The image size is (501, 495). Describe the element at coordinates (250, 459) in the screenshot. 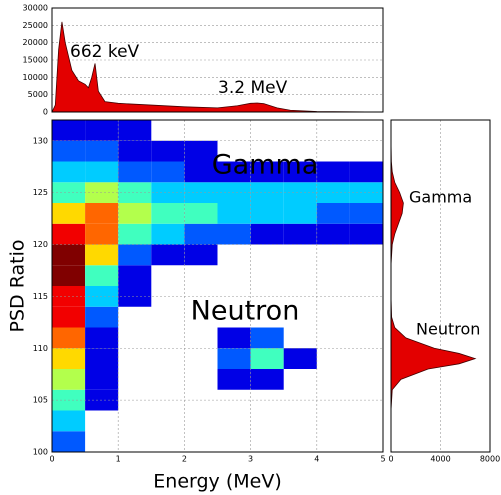

I see `x-tick-label: 3` at that location.